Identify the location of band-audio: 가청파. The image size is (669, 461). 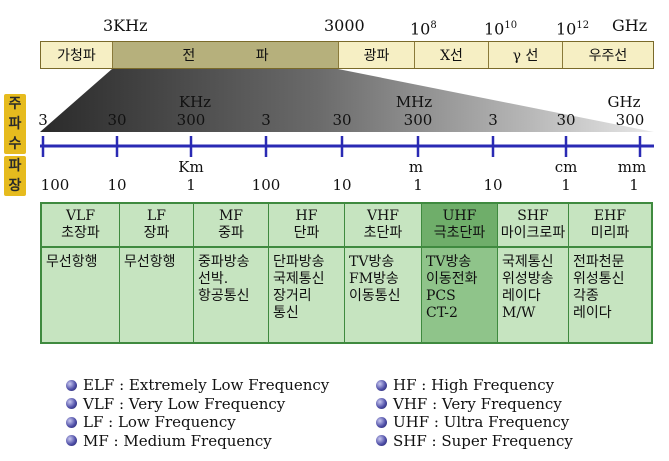
(77, 55).